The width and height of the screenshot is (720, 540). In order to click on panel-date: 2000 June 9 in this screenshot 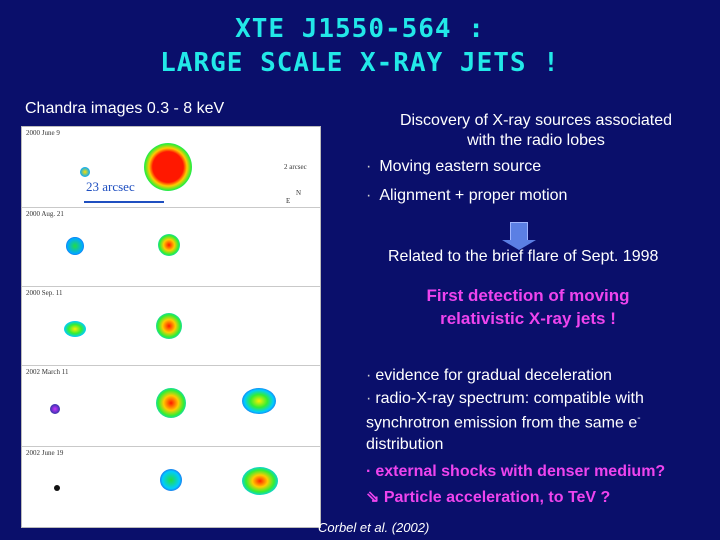, I will do `click(43, 133)`.